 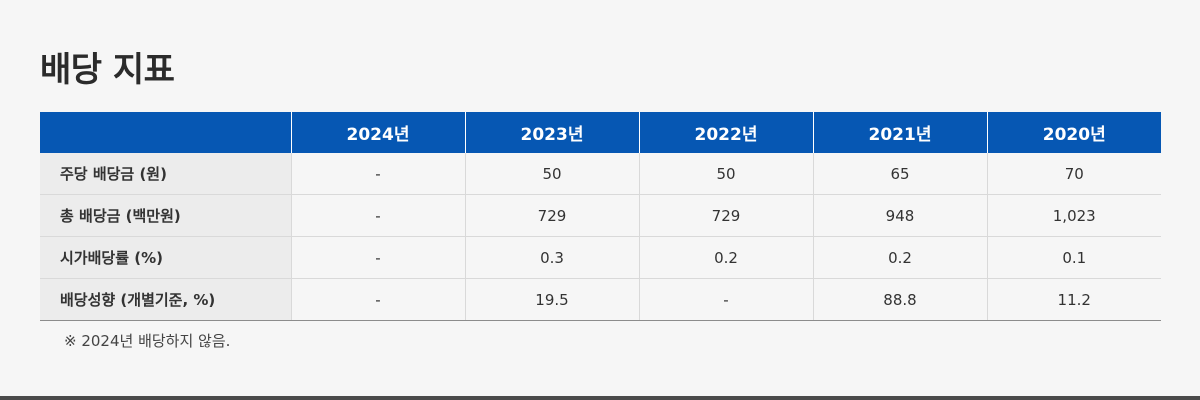 What do you see at coordinates (899, 132) in the screenshot?
I see `header-cell-year: 2021년` at bounding box center [899, 132].